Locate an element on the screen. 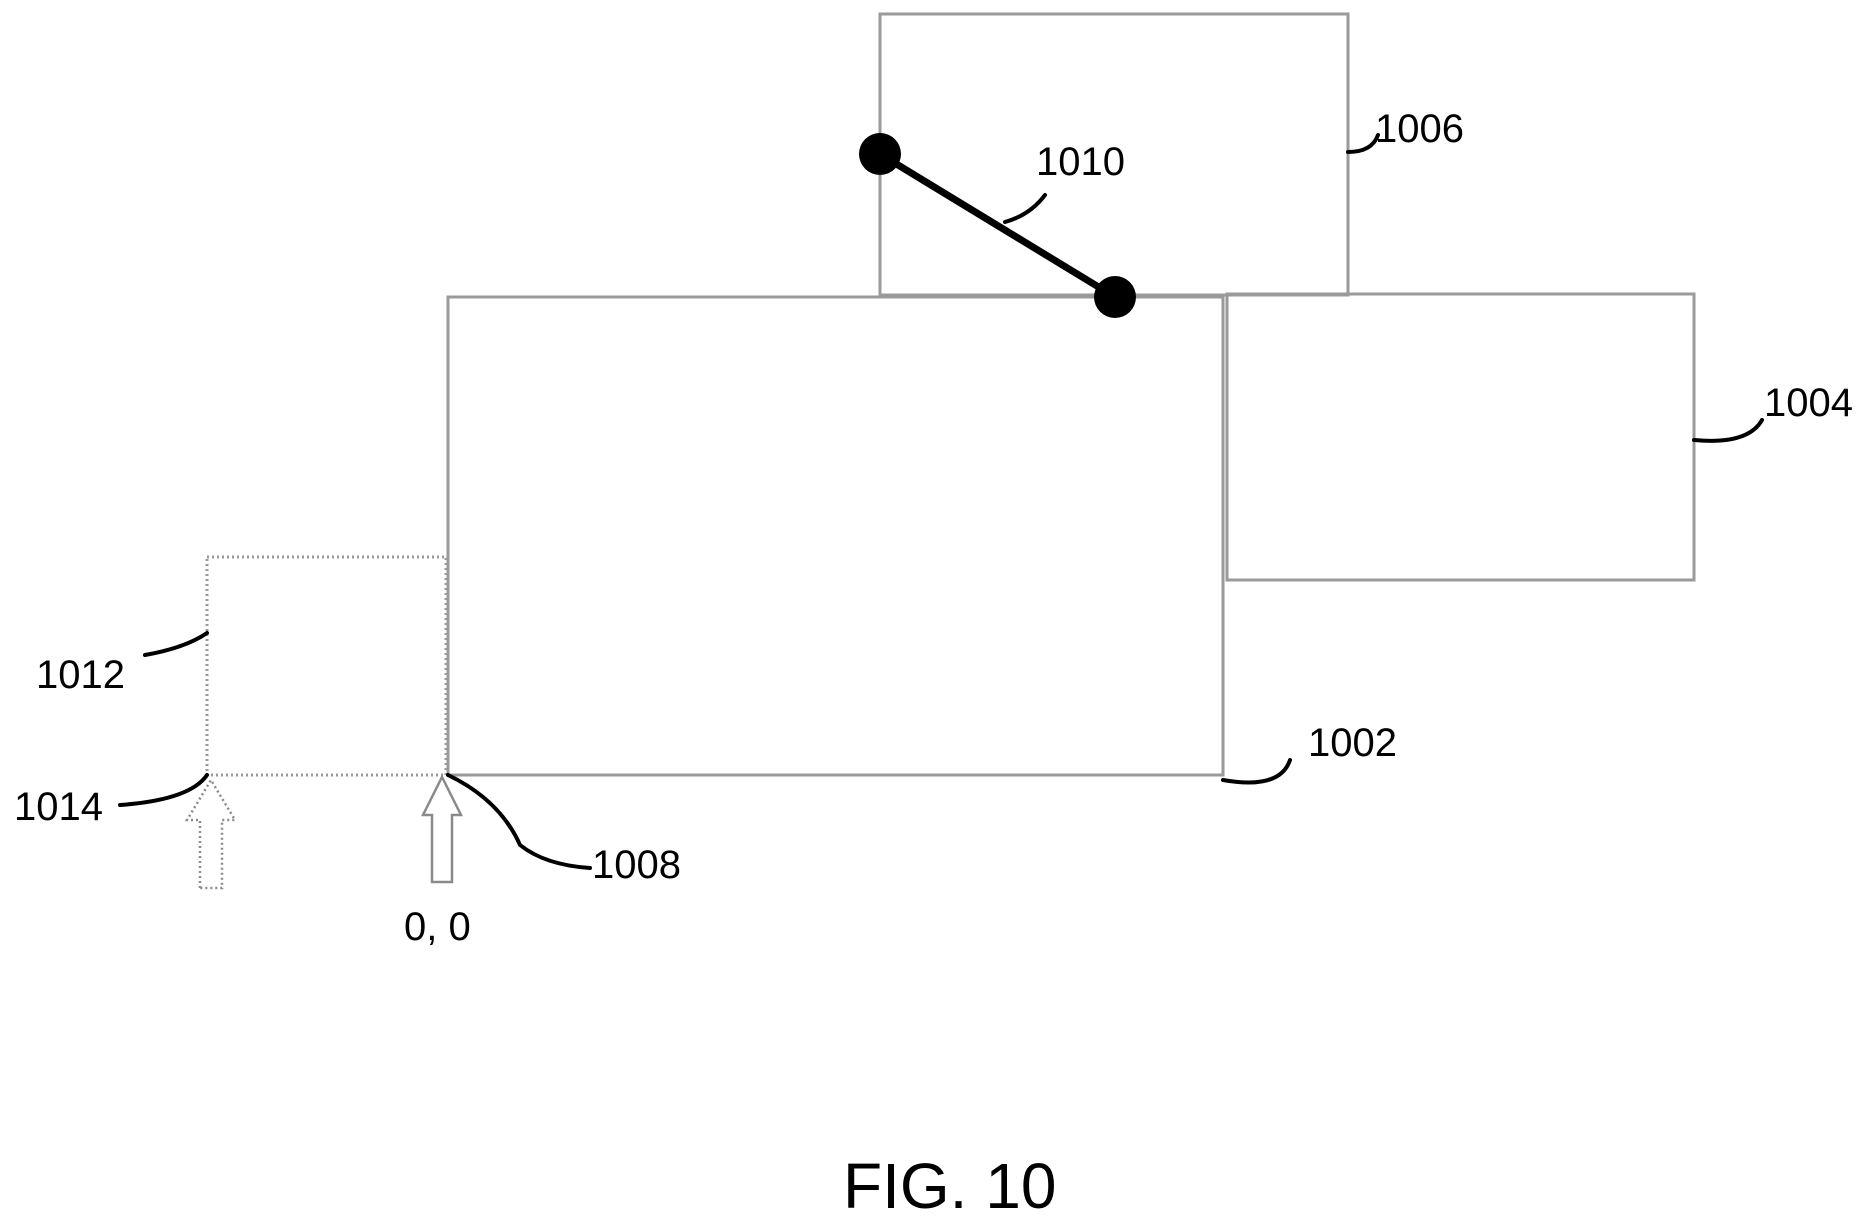 The height and width of the screenshot is (1225, 1858). label-left-region: 1012 is located at coordinates (80, 675).